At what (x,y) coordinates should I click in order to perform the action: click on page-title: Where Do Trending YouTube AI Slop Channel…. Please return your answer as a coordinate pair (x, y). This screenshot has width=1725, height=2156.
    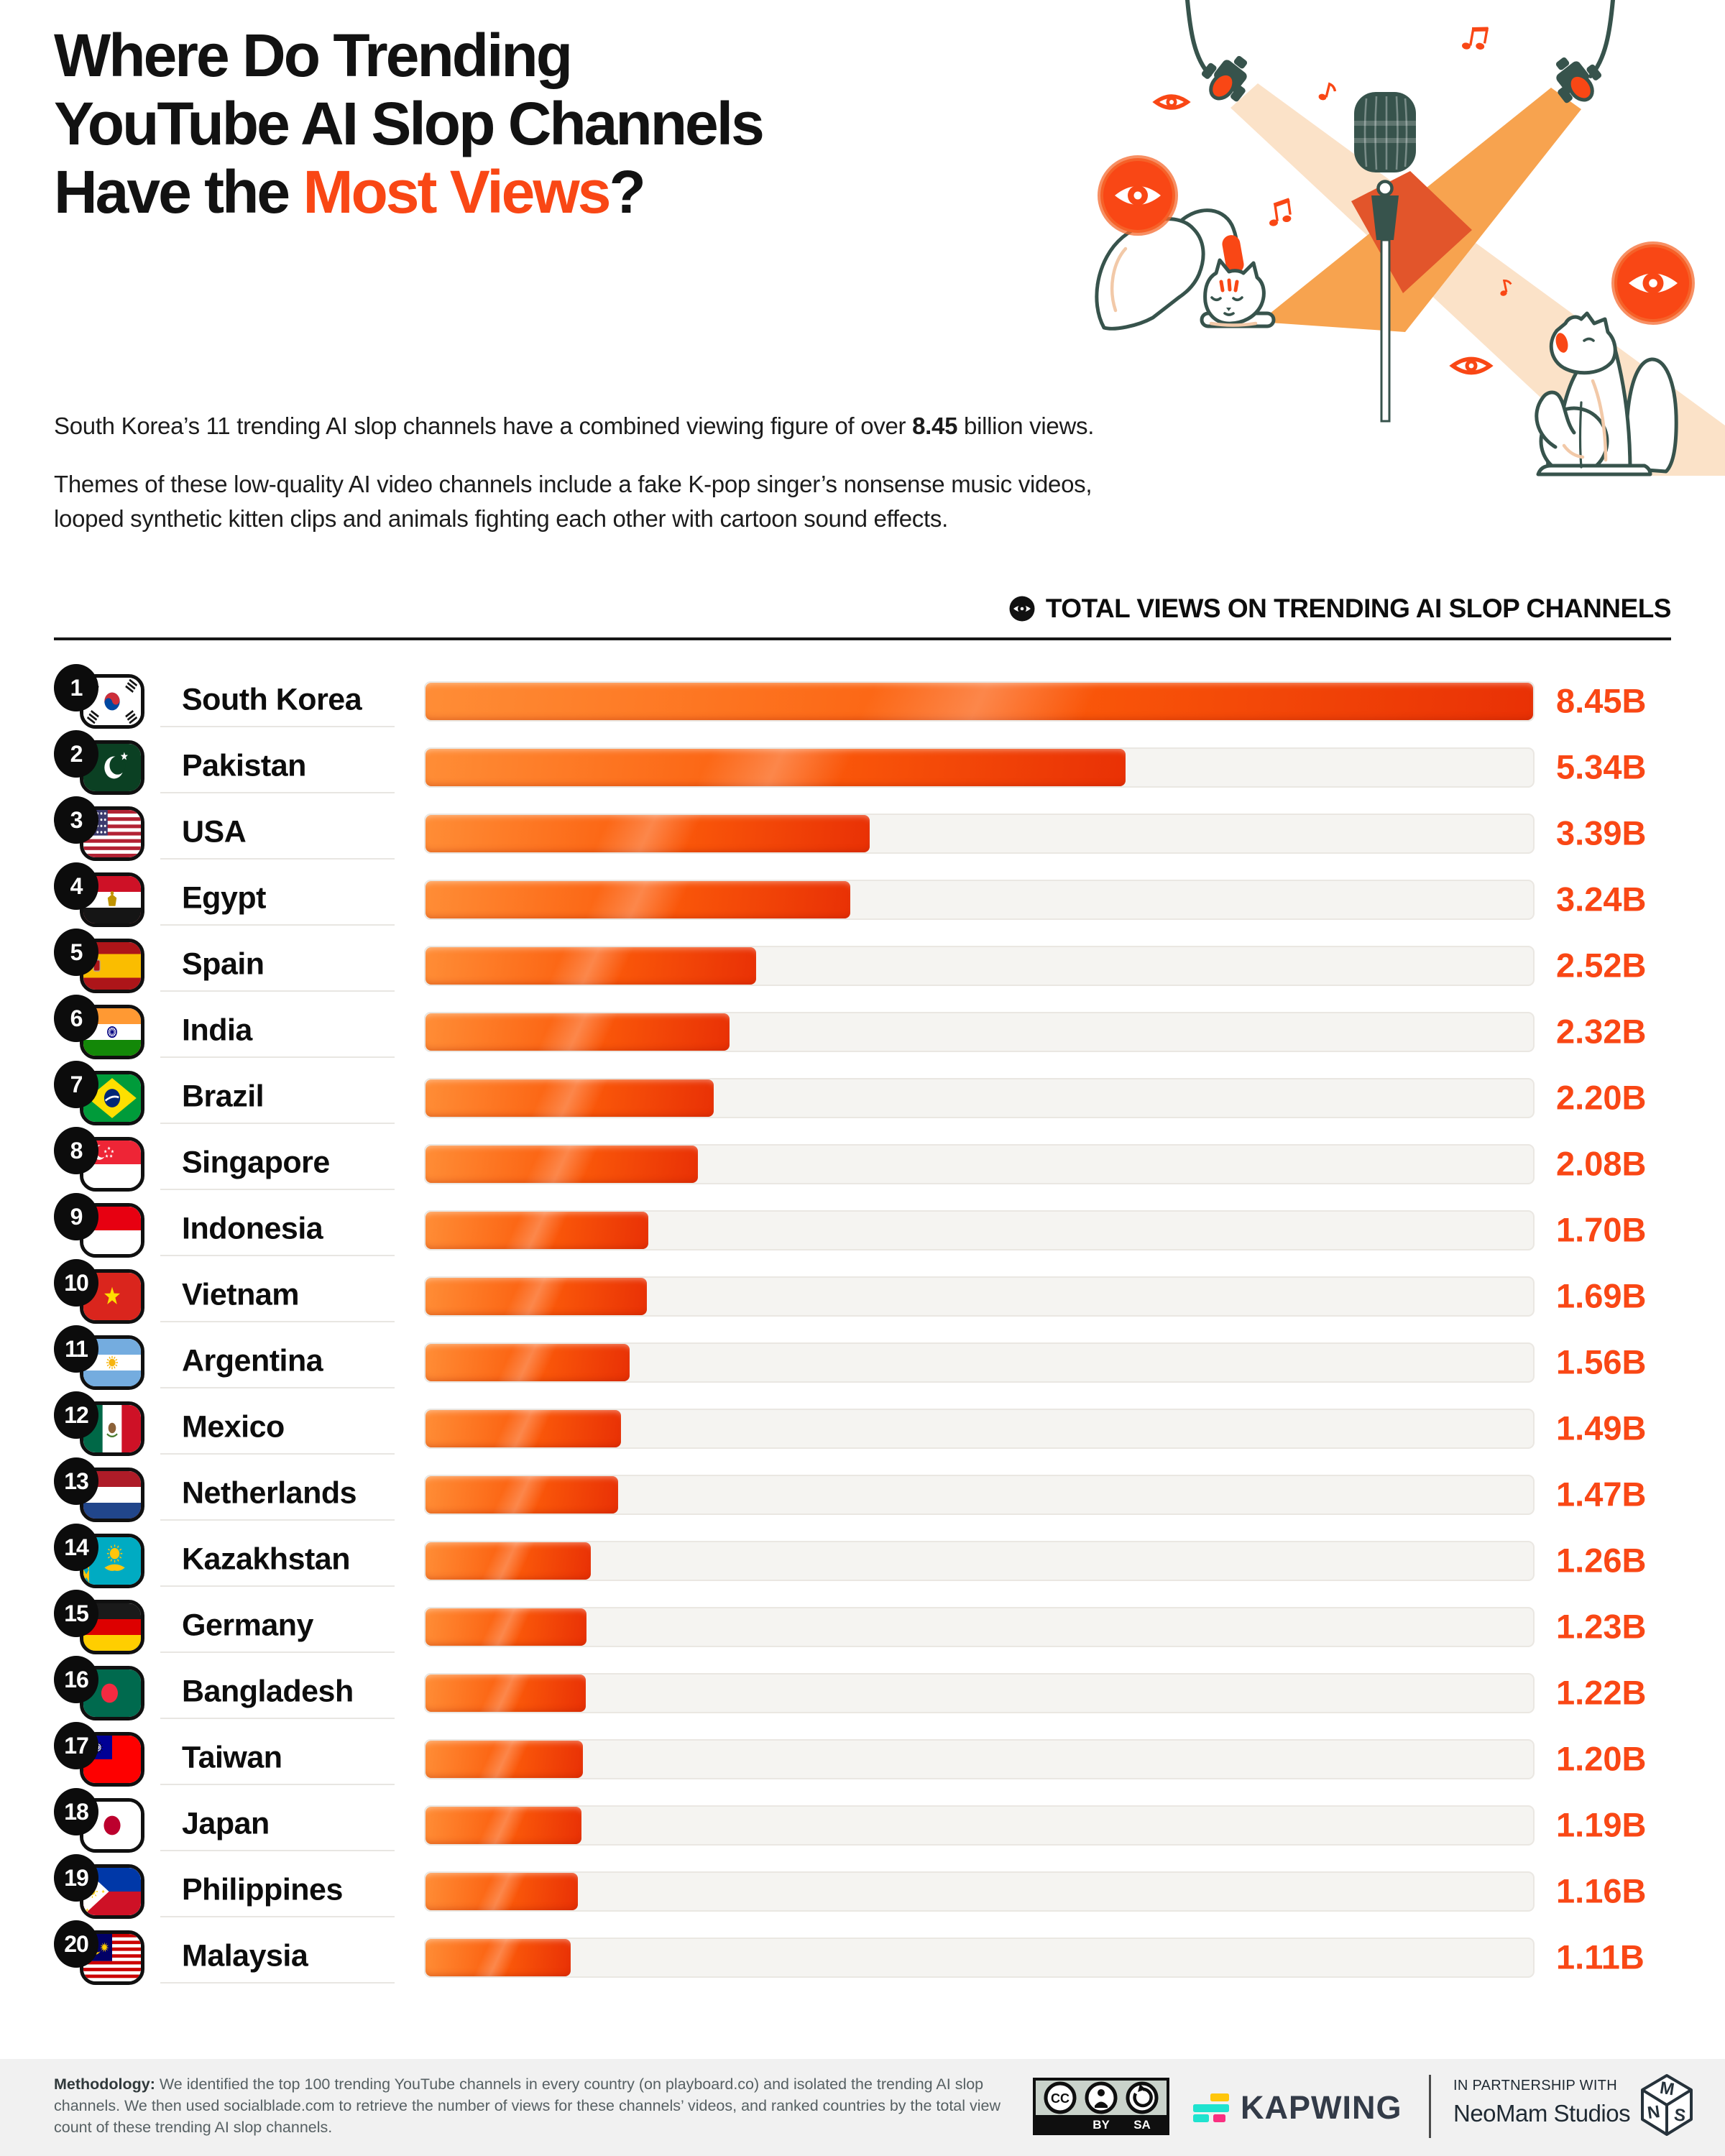
    Looking at the image, I should click on (409, 124).